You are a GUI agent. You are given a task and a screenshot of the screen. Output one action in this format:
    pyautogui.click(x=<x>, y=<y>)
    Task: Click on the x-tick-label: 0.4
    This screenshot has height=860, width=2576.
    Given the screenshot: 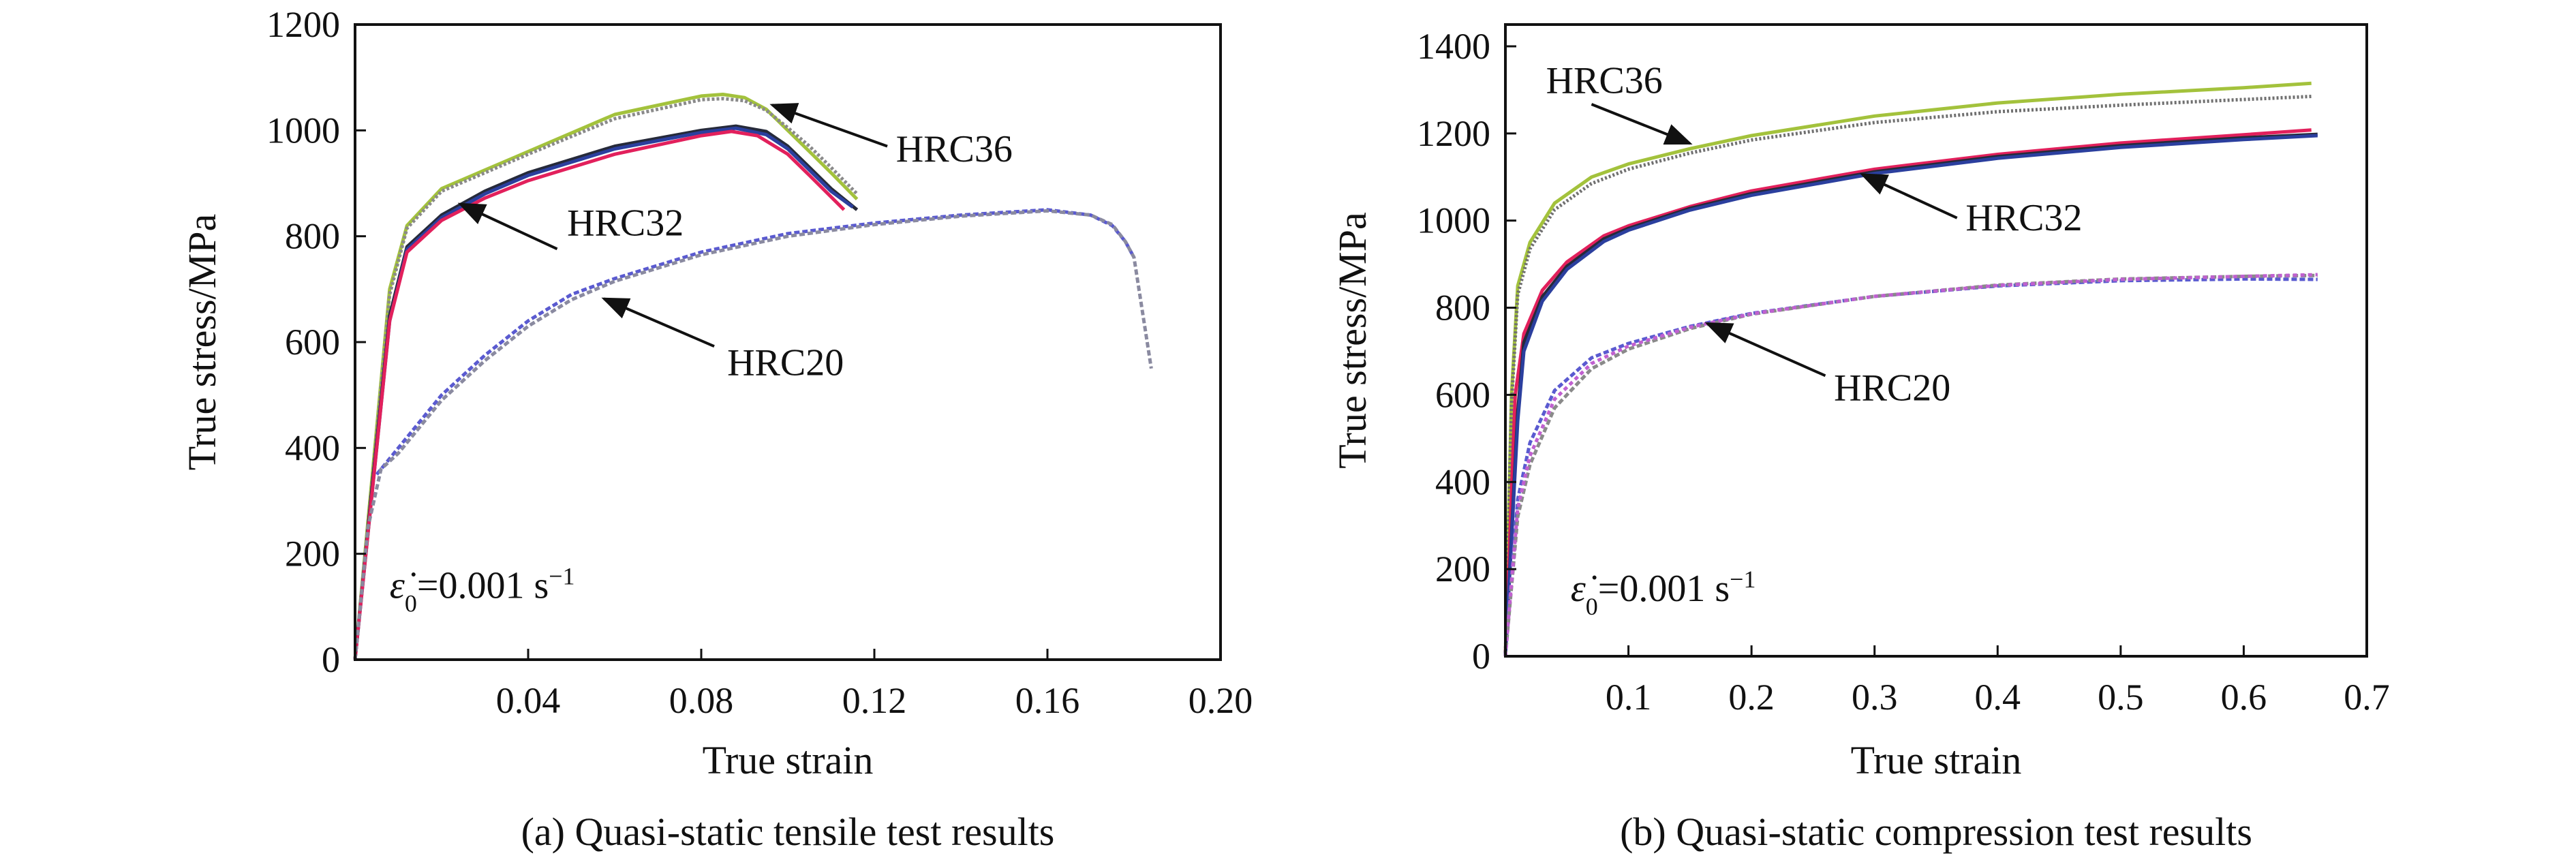 What is the action you would take?
    pyautogui.click(x=1998, y=697)
    